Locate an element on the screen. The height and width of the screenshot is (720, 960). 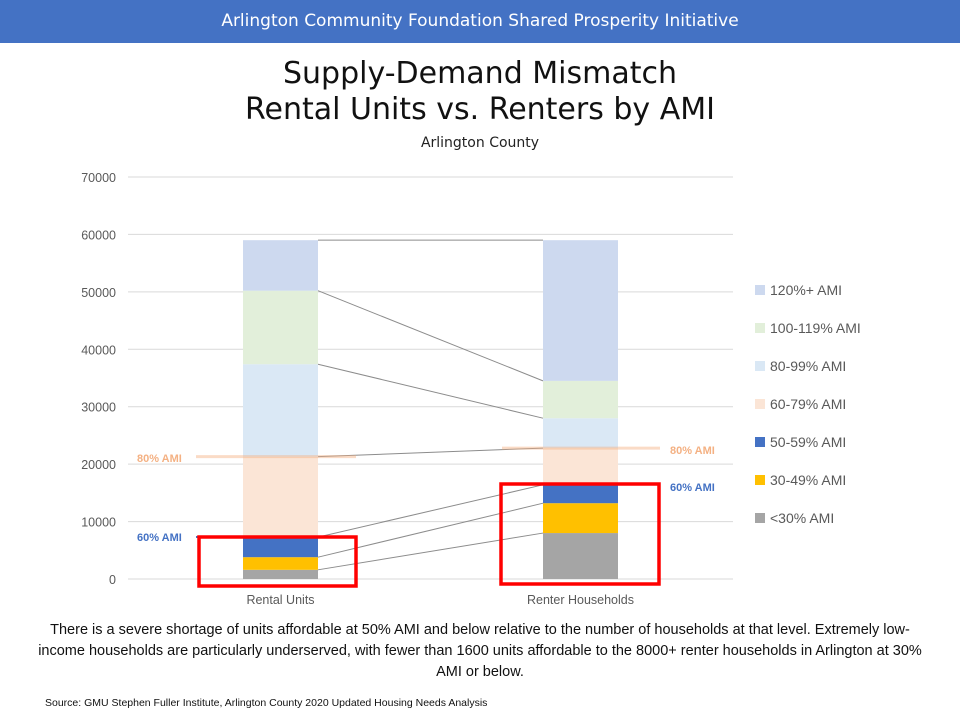
legend-label: 80-99% AMI is located at coordinates (808, 366).